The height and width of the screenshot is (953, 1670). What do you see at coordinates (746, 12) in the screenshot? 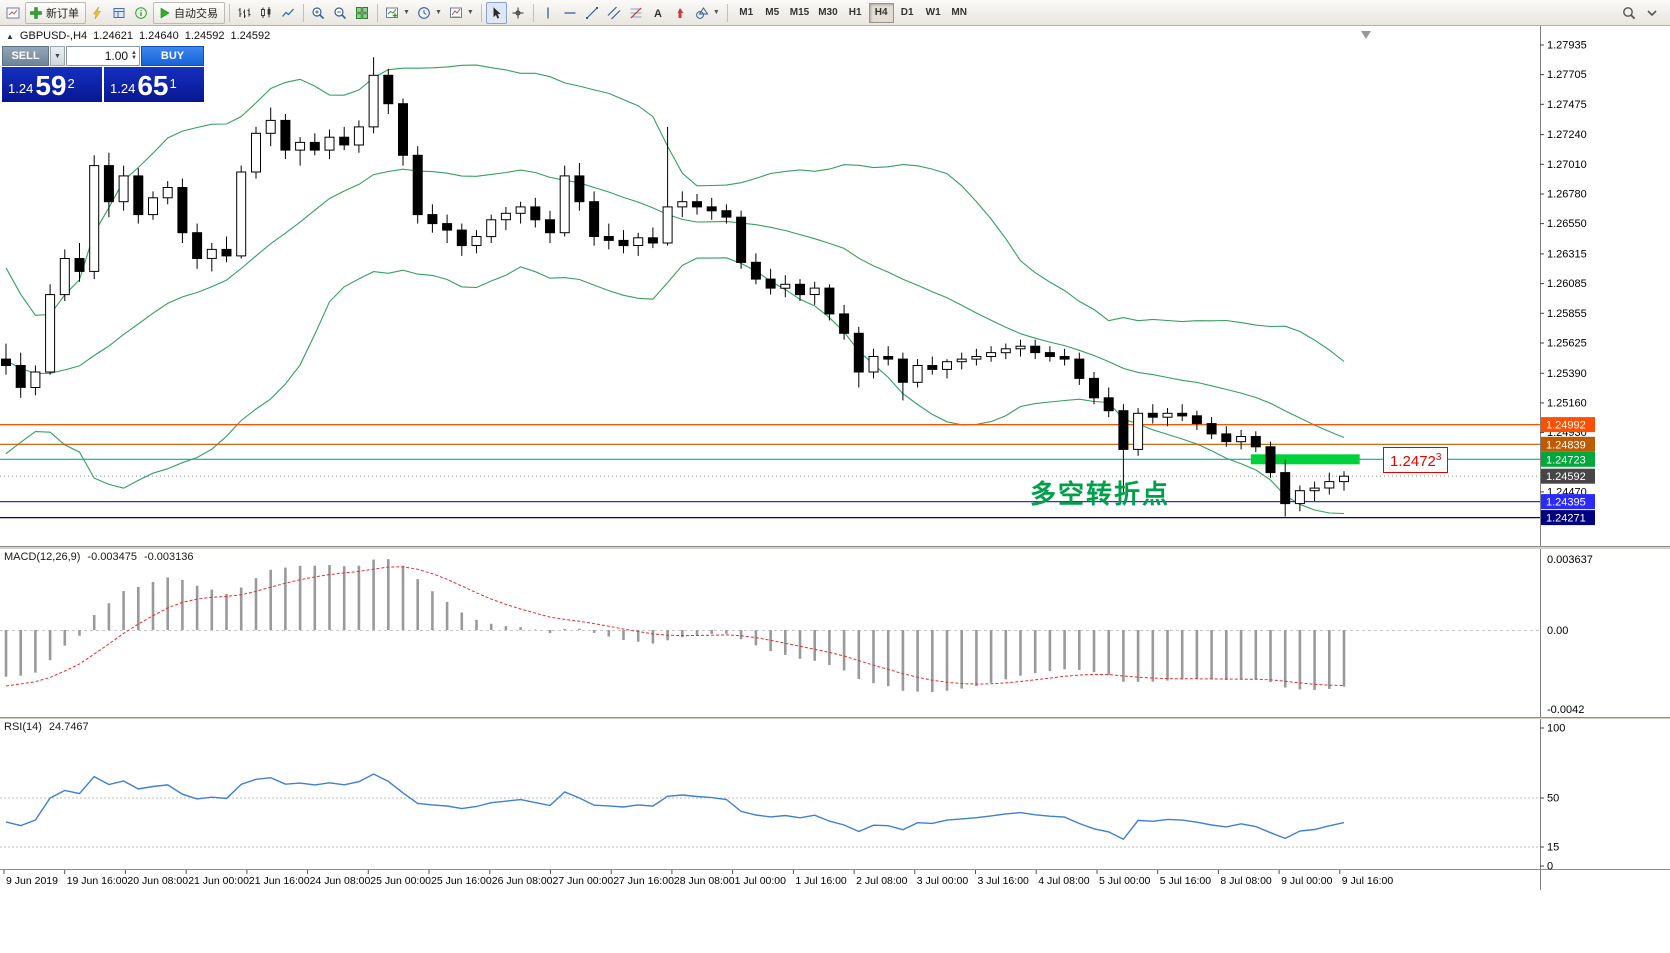
I see `timeframe-button-m1: M1` at bounding box center [746, 12].